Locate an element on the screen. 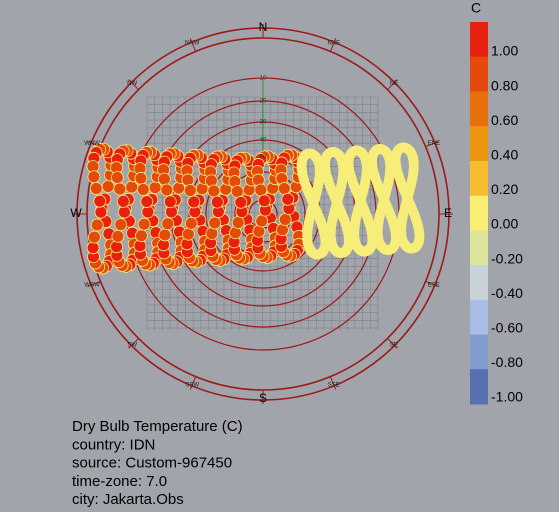  compass-minor-label: NNE is located at coordinates (333, 44).